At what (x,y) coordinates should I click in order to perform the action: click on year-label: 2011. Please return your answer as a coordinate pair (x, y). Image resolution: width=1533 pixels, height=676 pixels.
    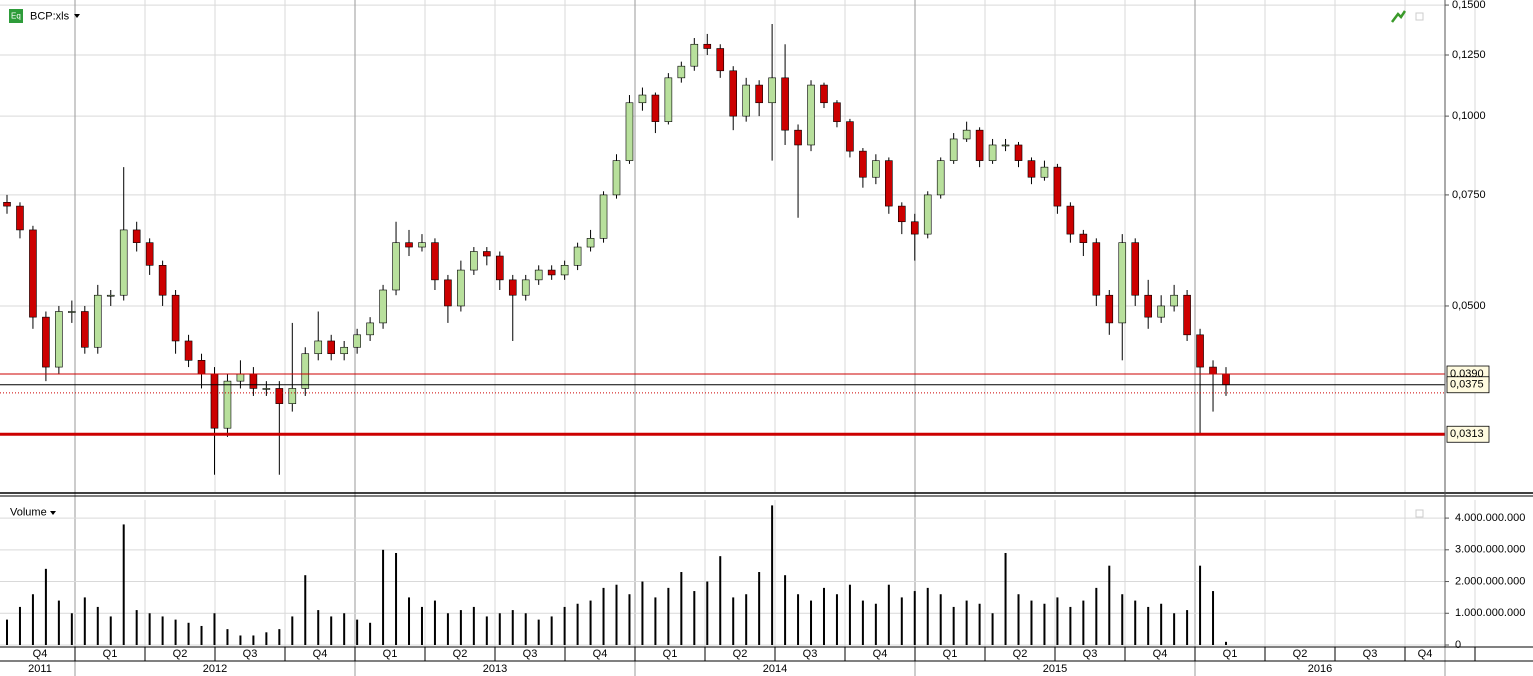
    Looking at the image, I should click on (40, 669).